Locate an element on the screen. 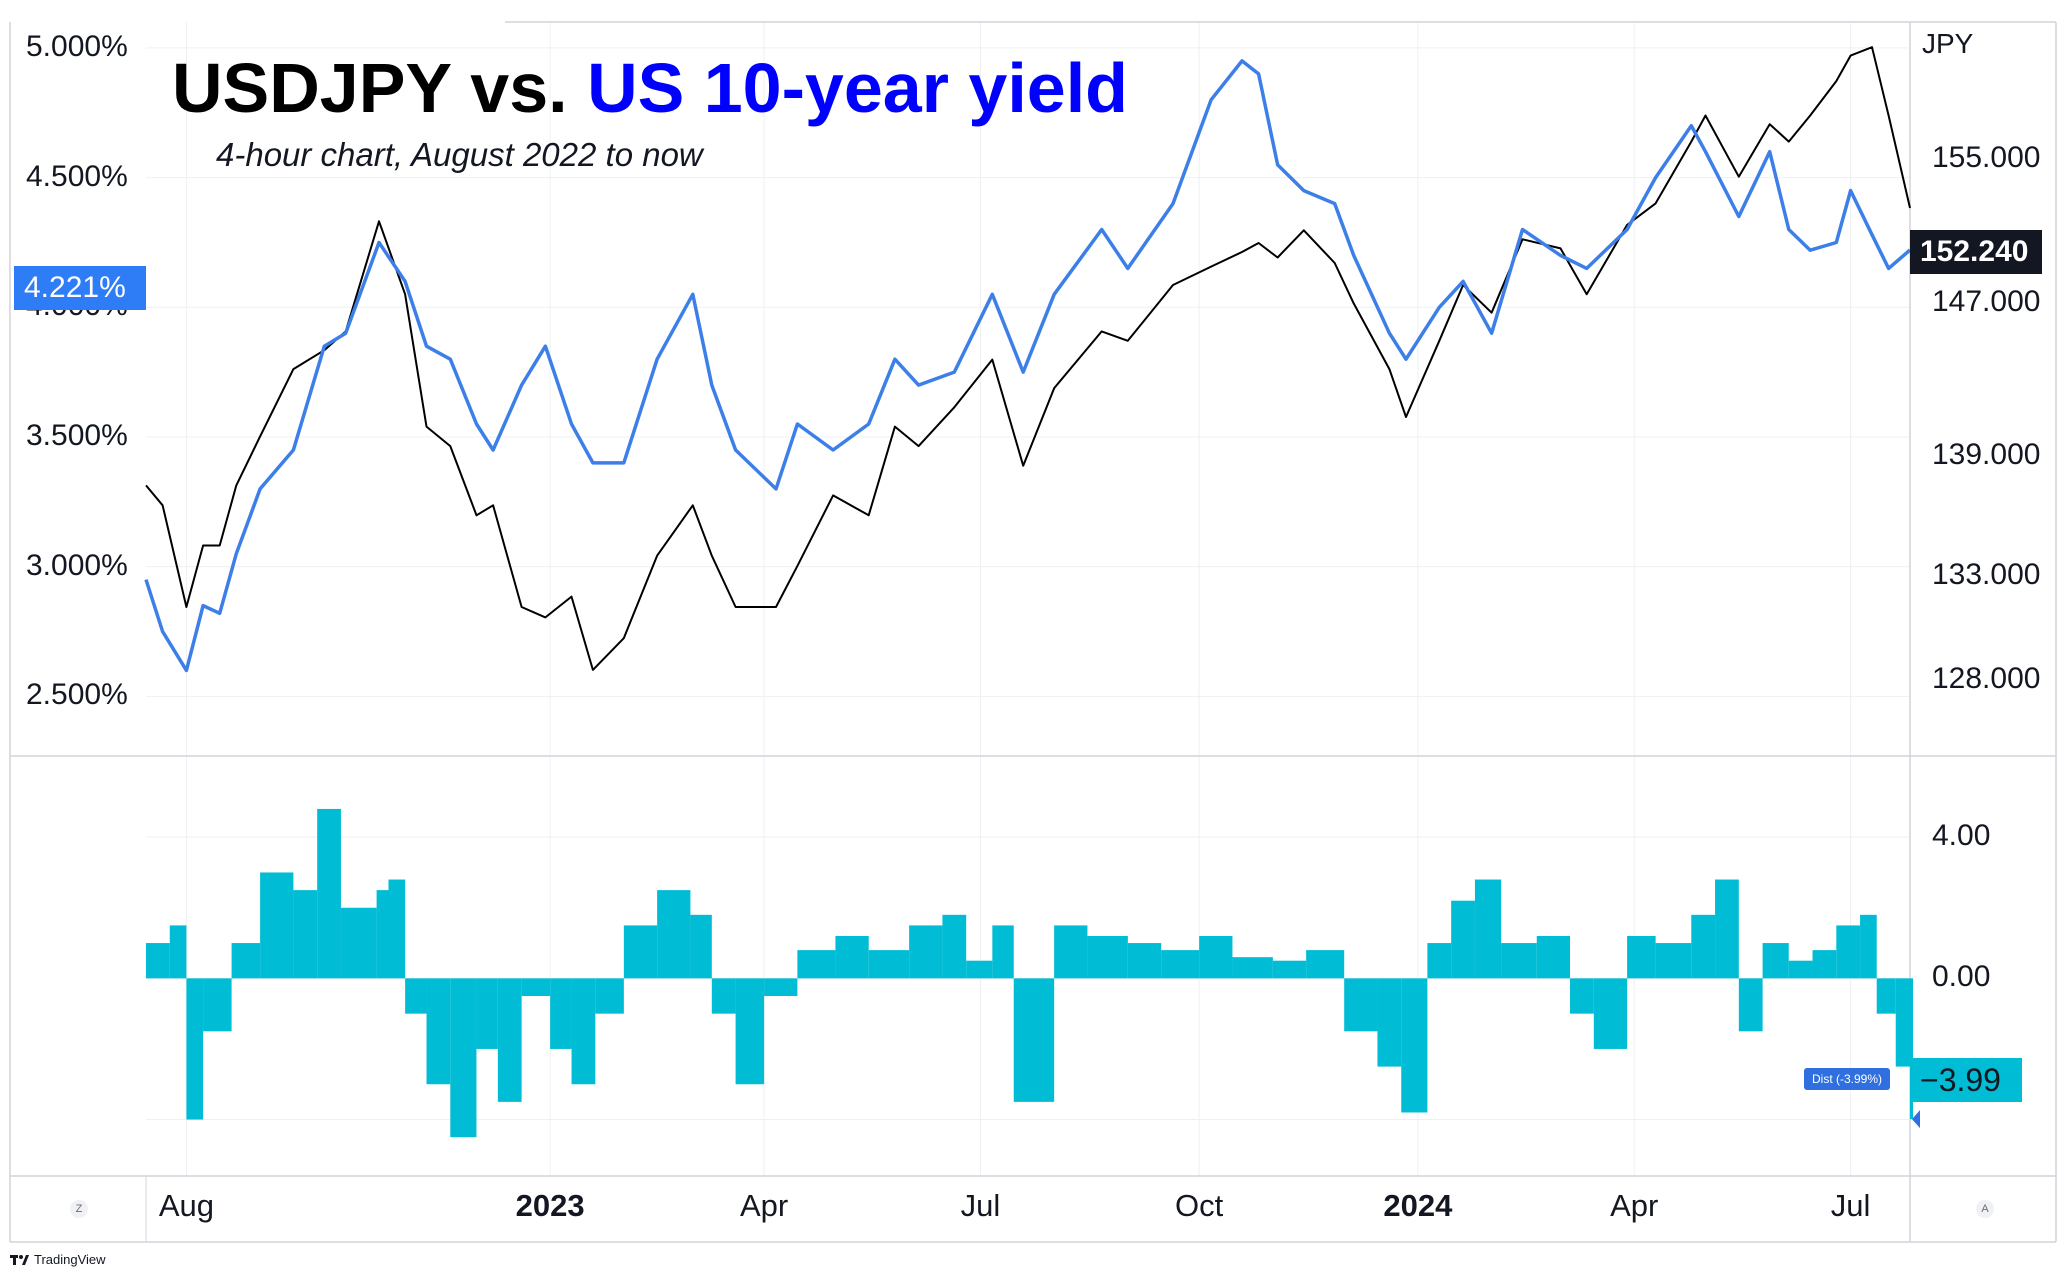  left-axis-tick-label: 3.000% is located at coordinates (77, 565).